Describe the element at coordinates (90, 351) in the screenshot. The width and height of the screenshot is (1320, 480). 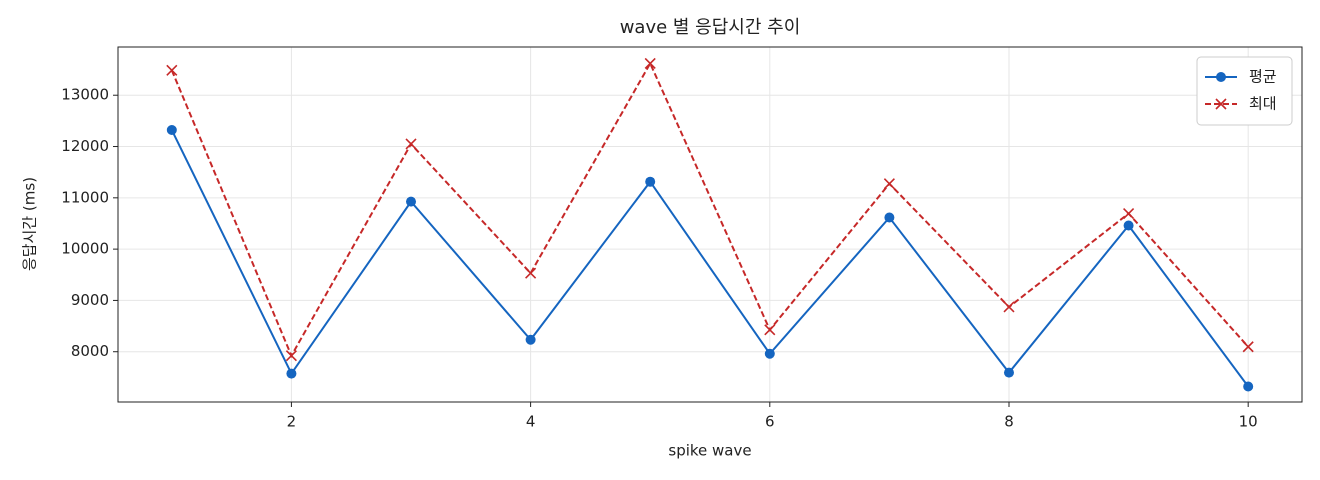
I see `y-tick-label: 8000` at that location.